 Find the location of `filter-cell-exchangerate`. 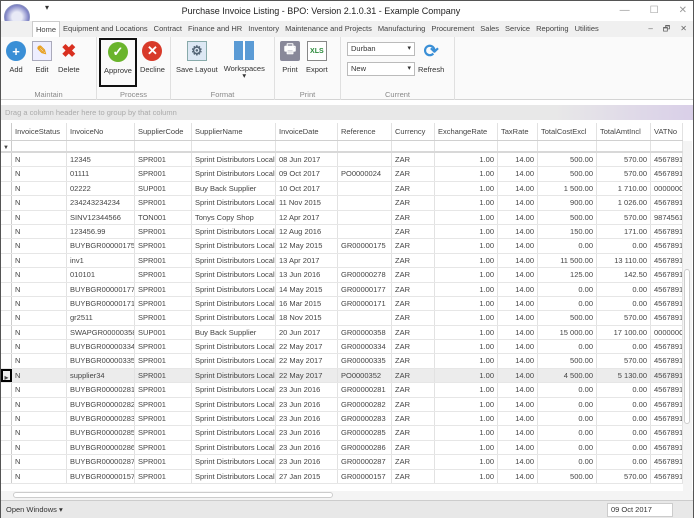

filter-cell-exchangerate is located at coordinates (466, 146).